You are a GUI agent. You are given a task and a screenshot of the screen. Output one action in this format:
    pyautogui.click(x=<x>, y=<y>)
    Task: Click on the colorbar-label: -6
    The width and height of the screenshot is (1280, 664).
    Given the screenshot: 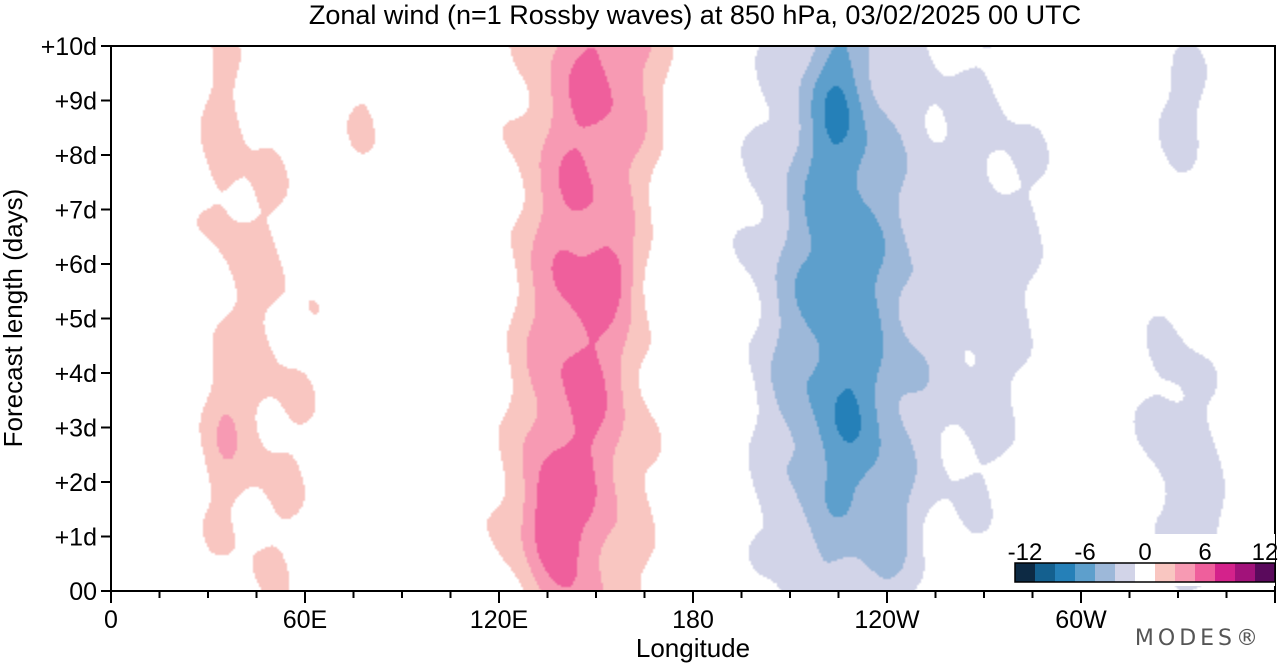 What is the action you would take?
    pyautogui.click(x=1084, y=552)
    